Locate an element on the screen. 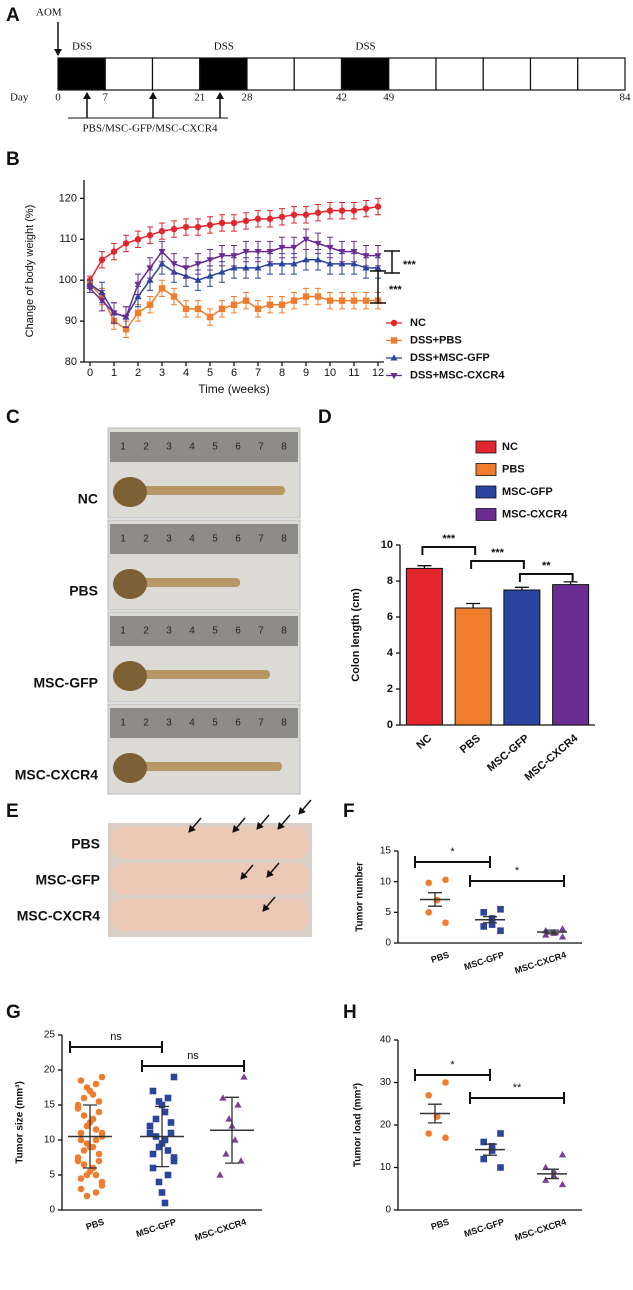 The height and width of the screenshot is (1290, 633). y-tick-label: 40 is located at coordinates (386, 1040).